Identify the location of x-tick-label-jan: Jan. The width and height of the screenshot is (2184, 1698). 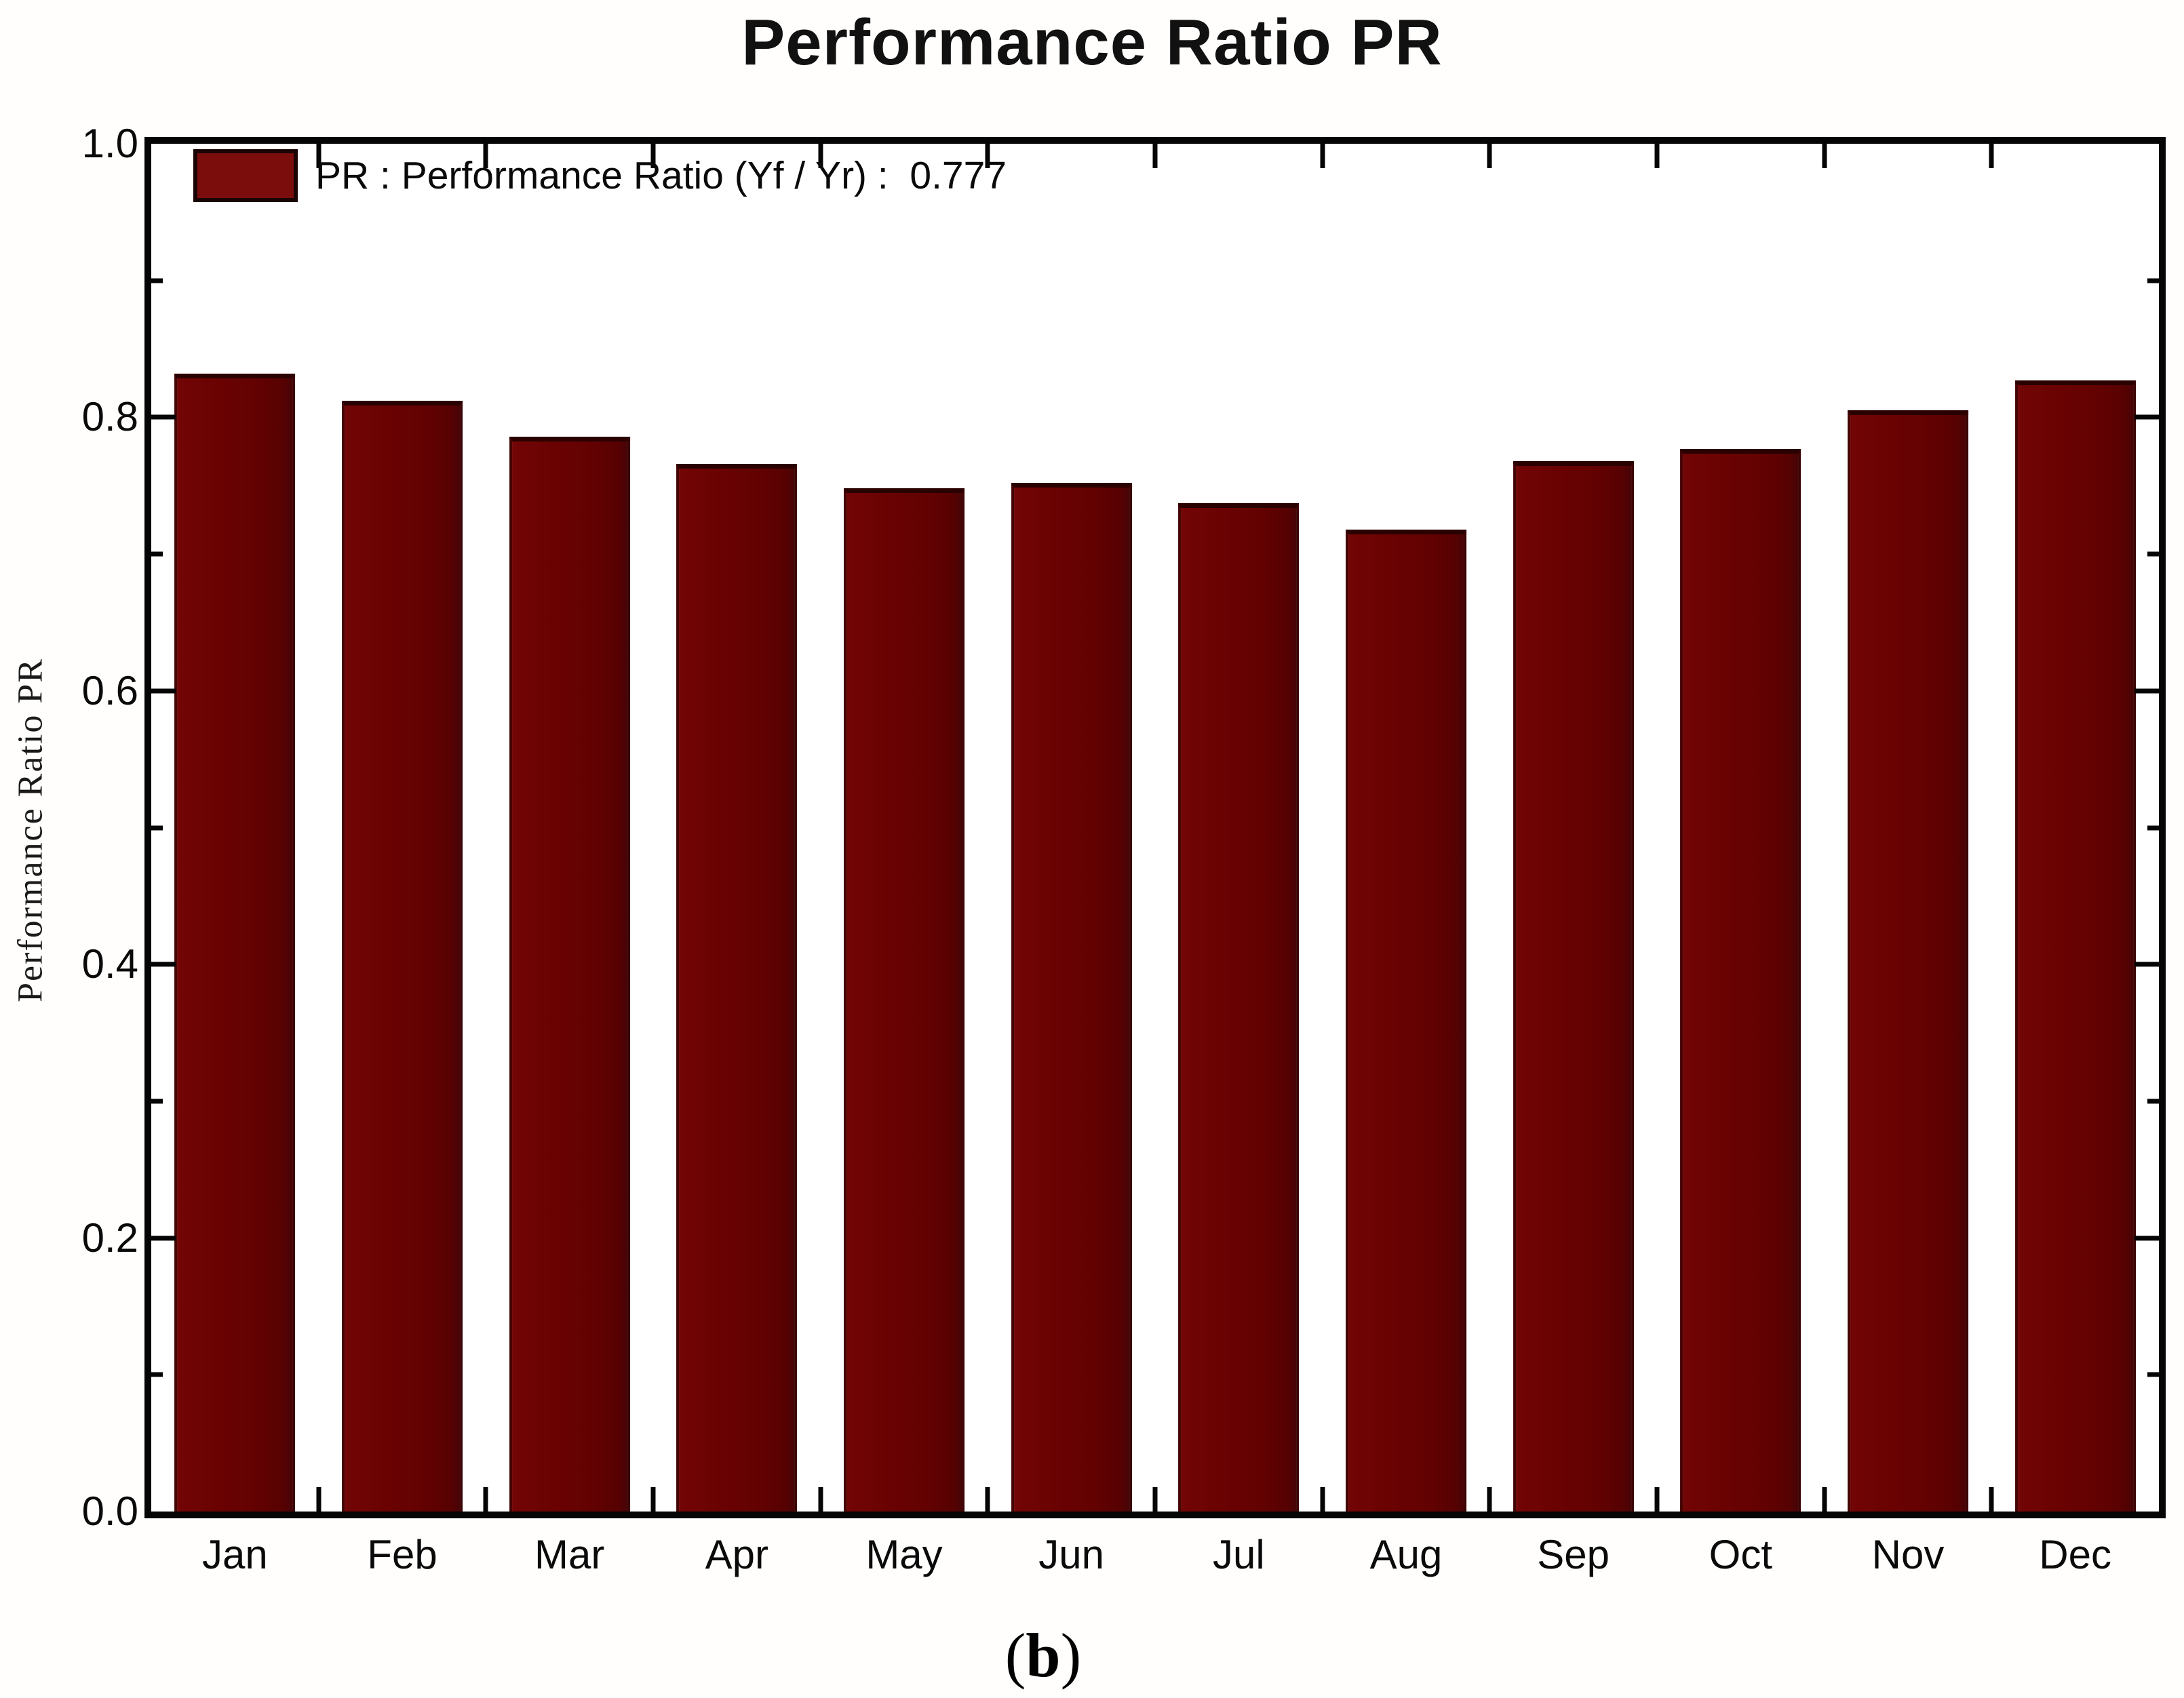
(234, 1555).